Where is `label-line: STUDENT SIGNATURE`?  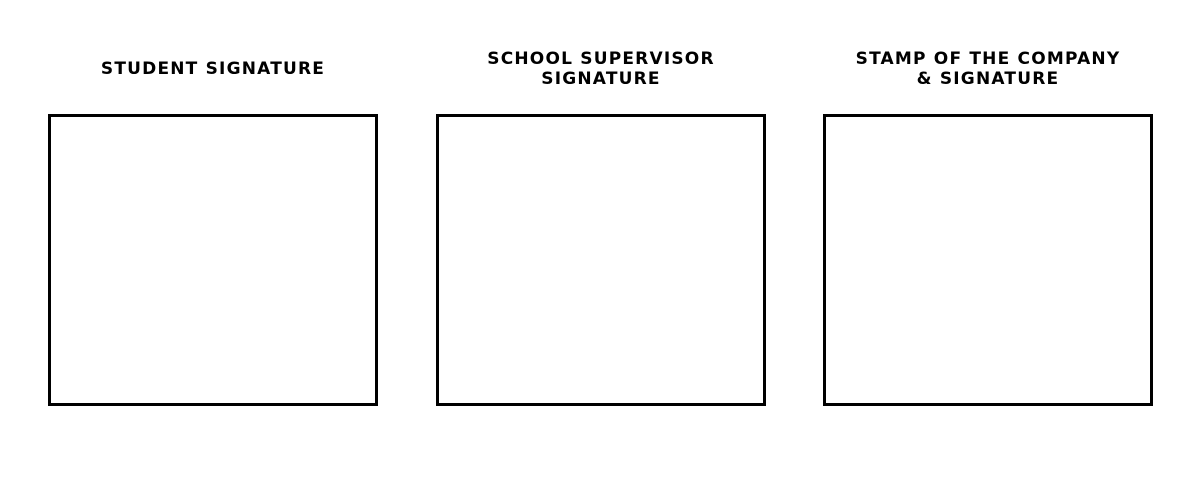
label-line: STUDENT SIGNATURE is located at coordinates (213, 69).